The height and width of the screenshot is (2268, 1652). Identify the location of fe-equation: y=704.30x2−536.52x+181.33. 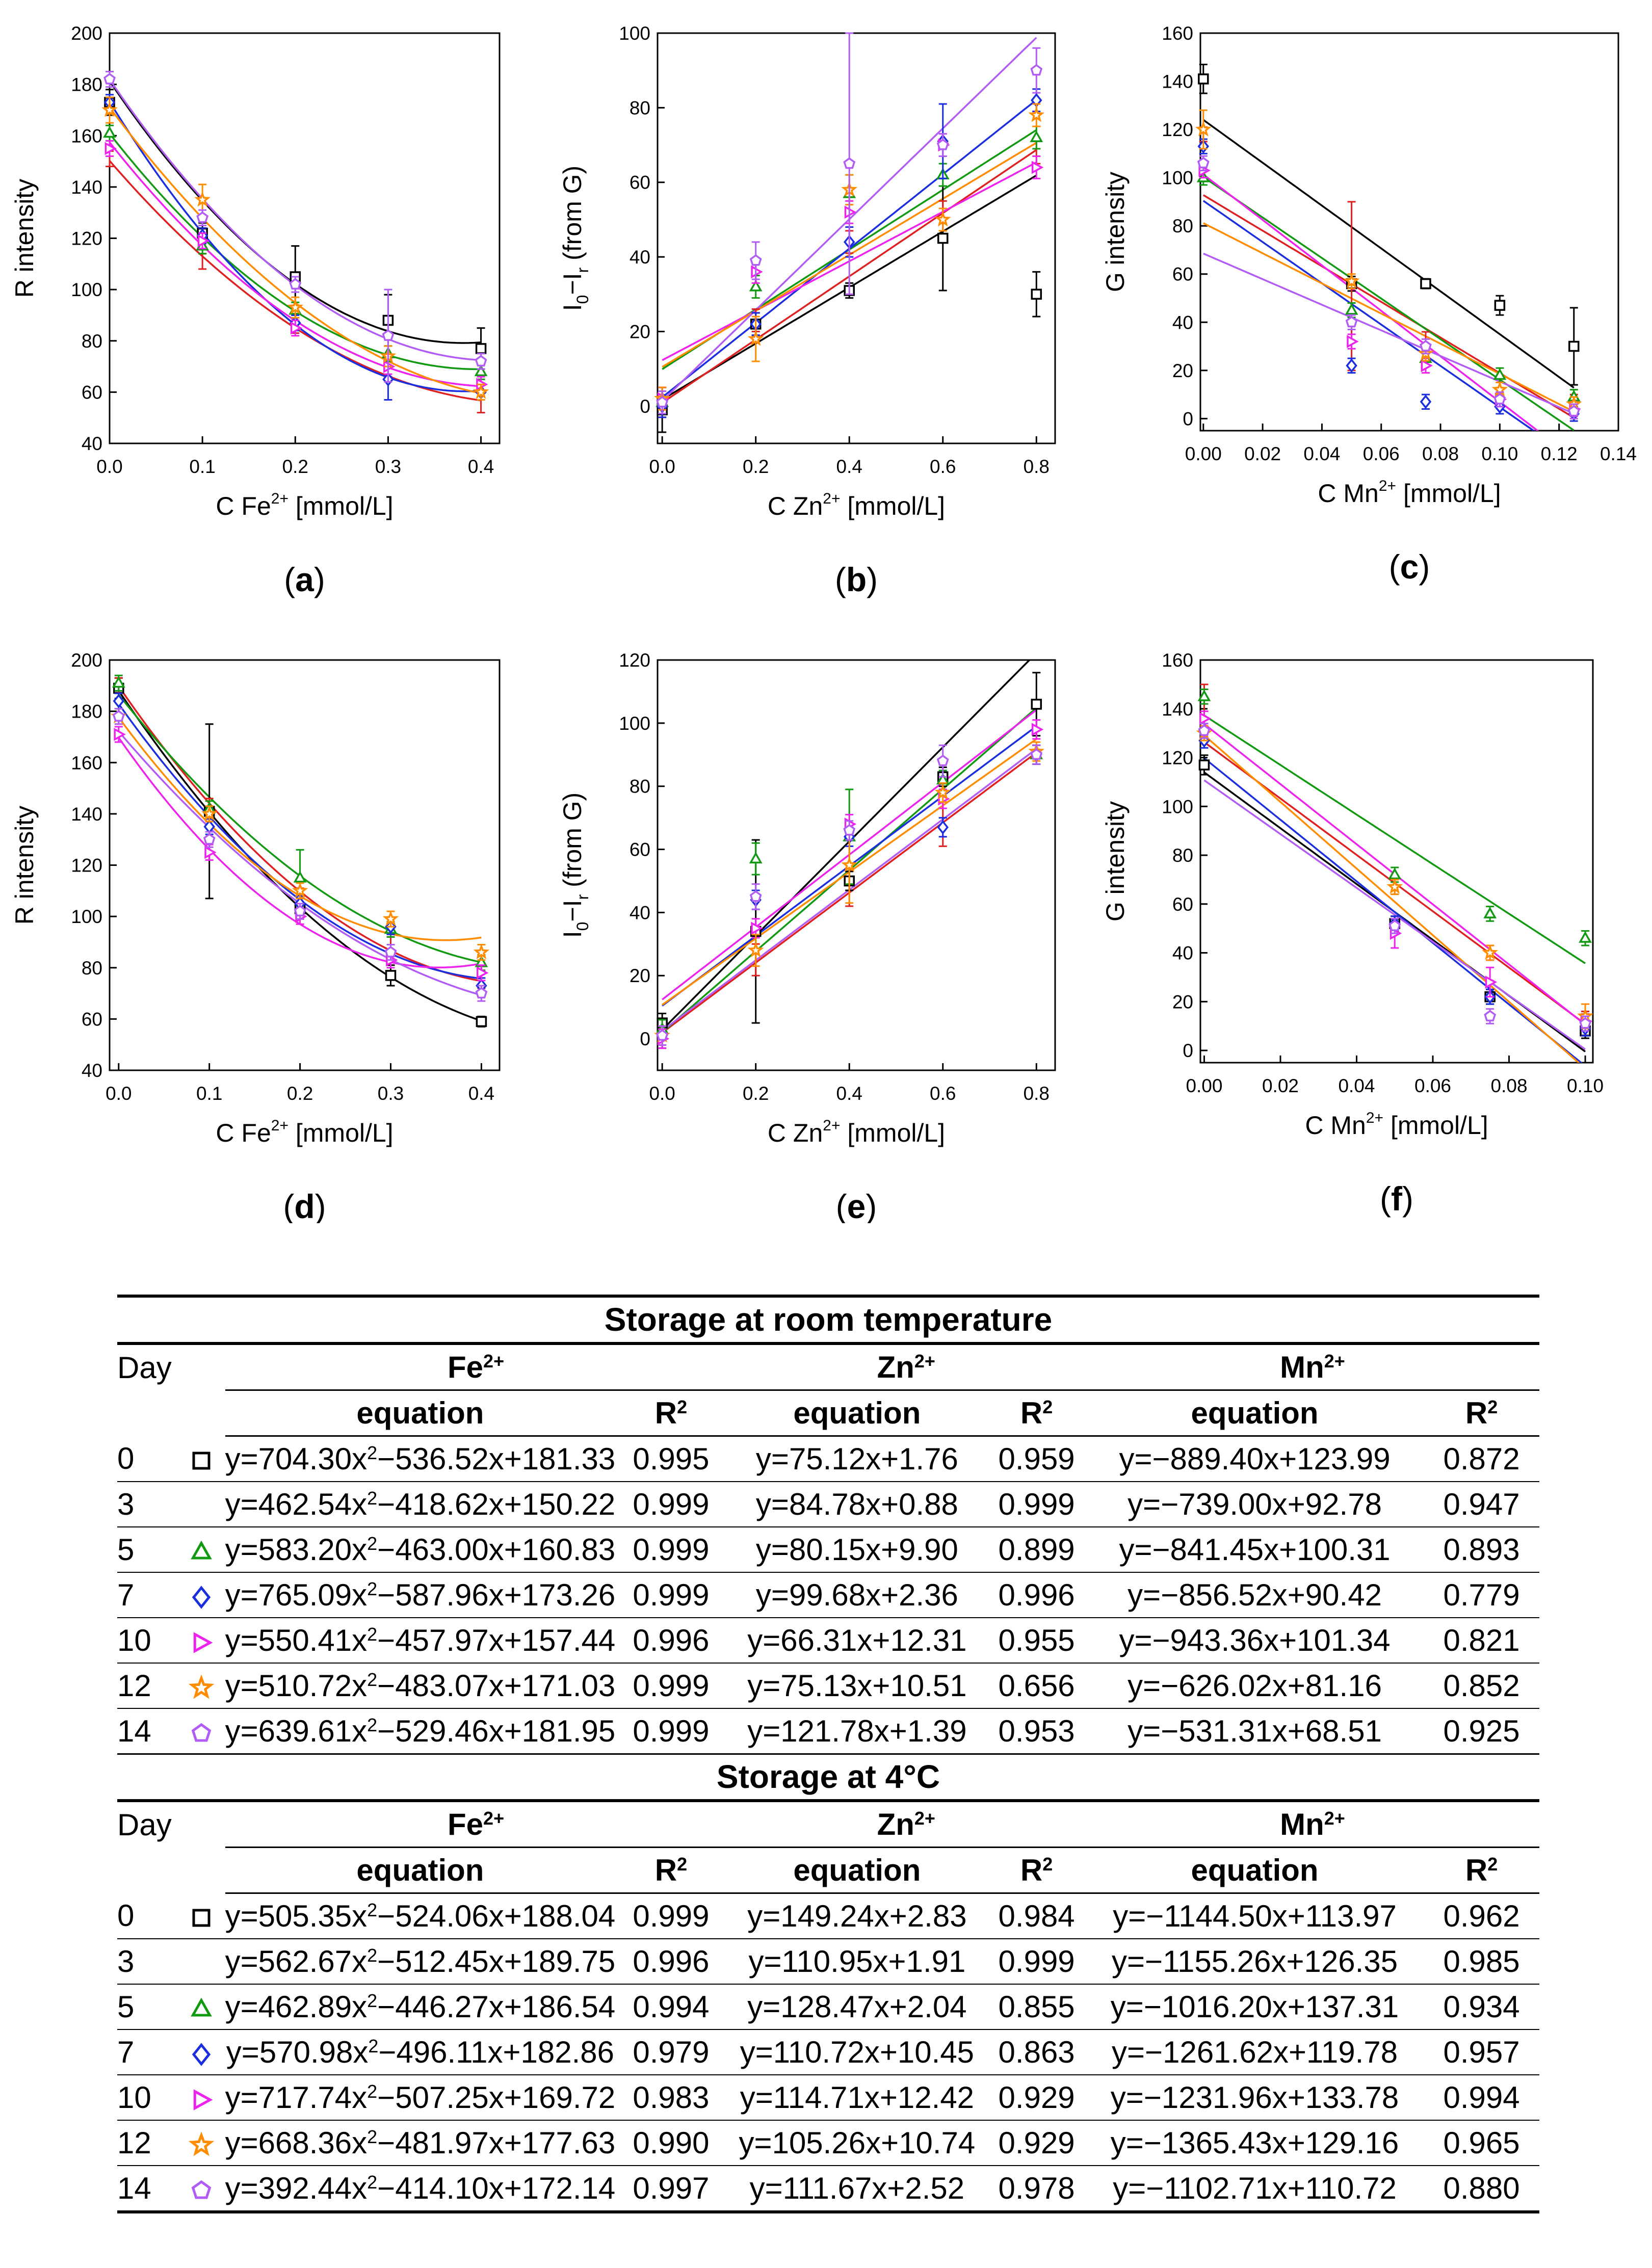
(420, 1459).